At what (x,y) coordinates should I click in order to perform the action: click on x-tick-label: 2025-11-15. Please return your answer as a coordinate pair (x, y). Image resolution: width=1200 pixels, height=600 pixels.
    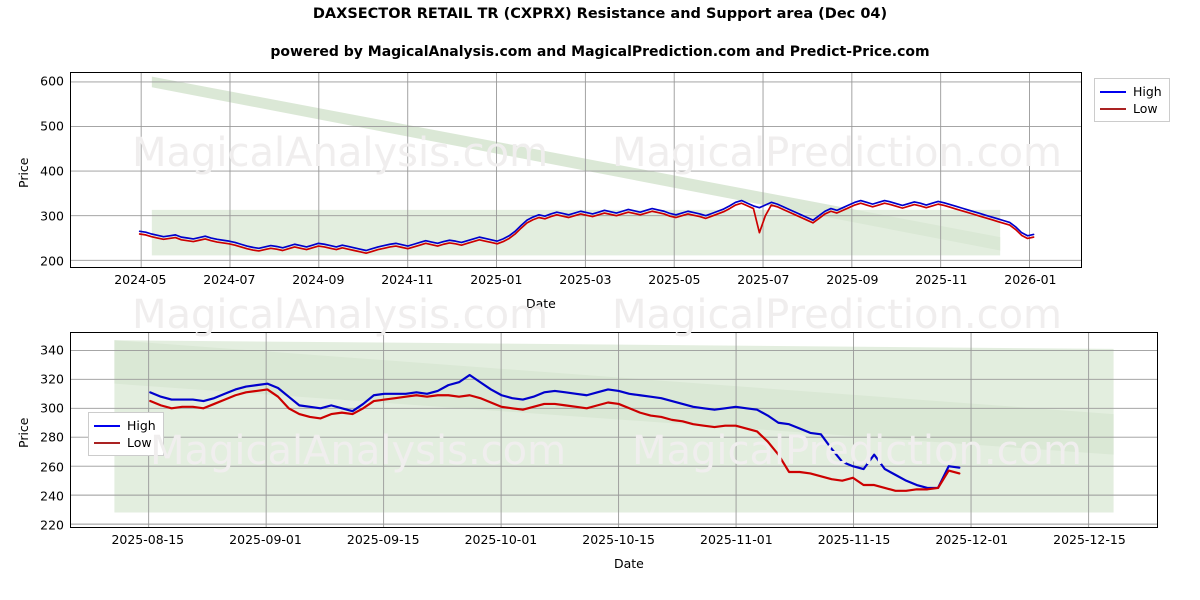
    Looking at the image, I should click on (854, 539).